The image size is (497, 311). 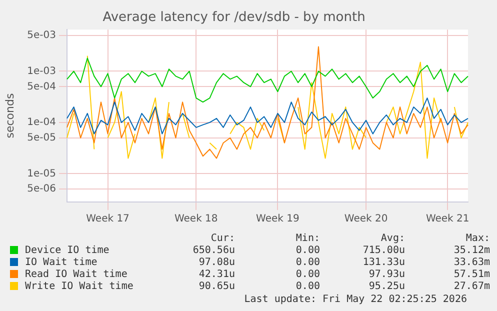 I want to click on x-tick-label: Week 18, so click(x=196, y=219).